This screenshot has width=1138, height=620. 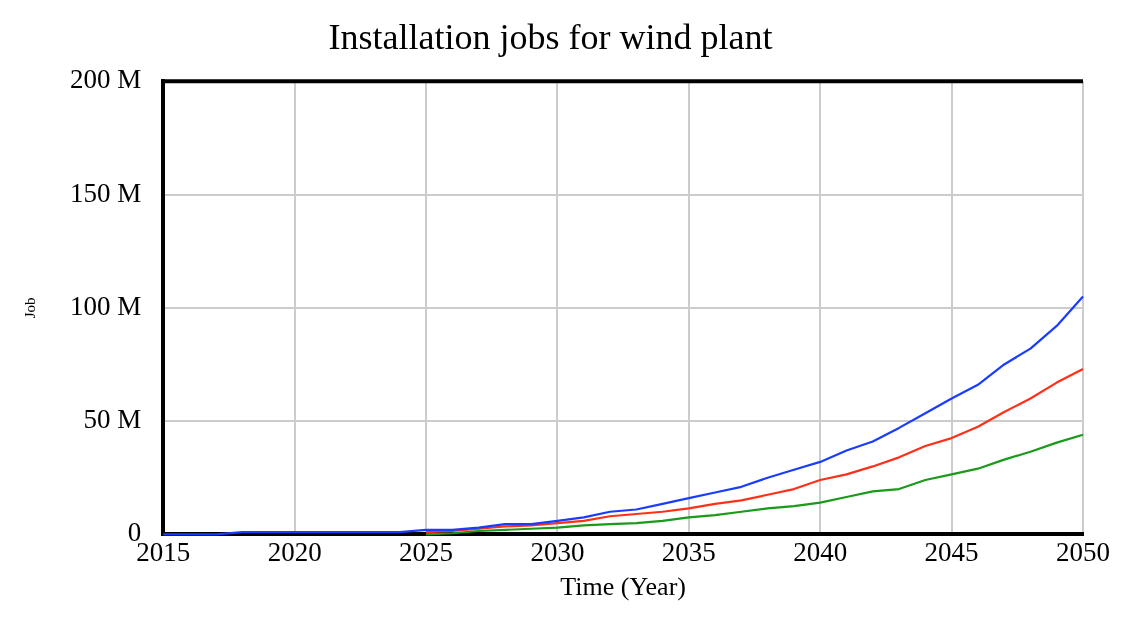 What do you see at coordinates (1083, 551) in the screenshot?
I see `x-tick-label: 2050` at bounding box center [1083, 551].